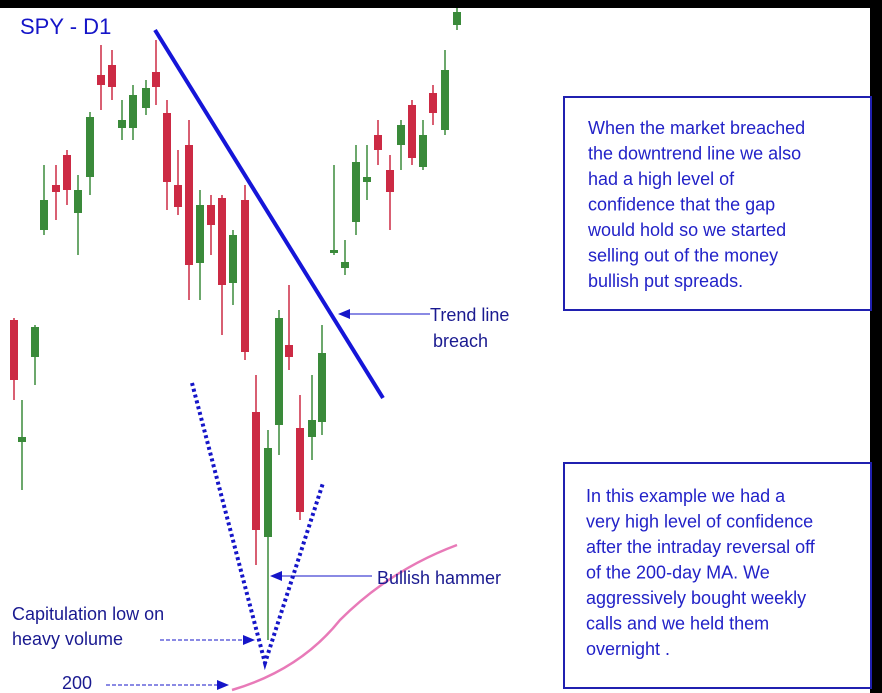 The image size is (882, 693). What do you see at coordinates (699, 521) in the screenshot?
I see `note-line: very high level of confidence` at bounding box center [699, 521].